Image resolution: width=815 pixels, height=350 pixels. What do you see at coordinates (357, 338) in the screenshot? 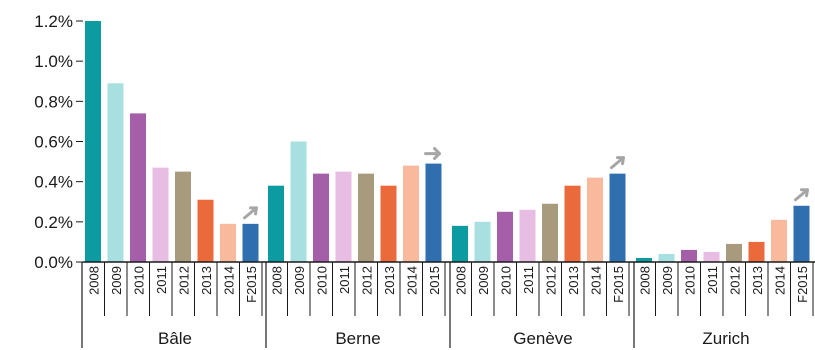
I see `group-label: Berne` at bounding box center [357, 338].